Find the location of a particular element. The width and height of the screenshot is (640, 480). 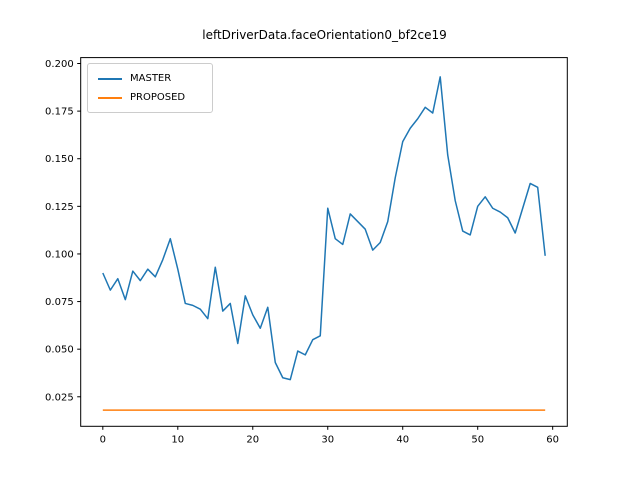

legend-label-master: MASTER is located at coordinates (151, 78).